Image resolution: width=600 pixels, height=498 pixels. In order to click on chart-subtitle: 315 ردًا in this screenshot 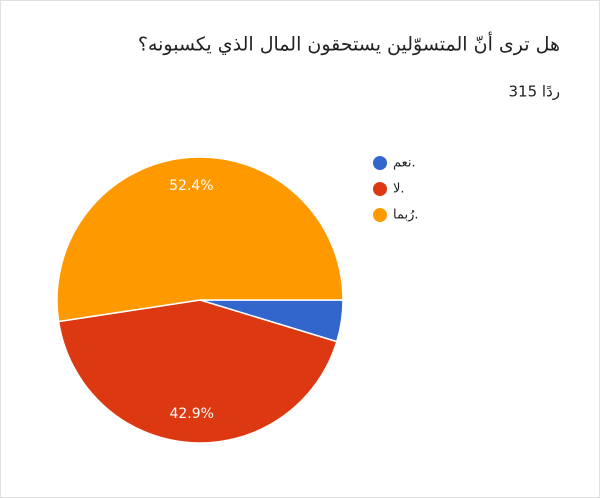, I will do `click(535, 92)`.